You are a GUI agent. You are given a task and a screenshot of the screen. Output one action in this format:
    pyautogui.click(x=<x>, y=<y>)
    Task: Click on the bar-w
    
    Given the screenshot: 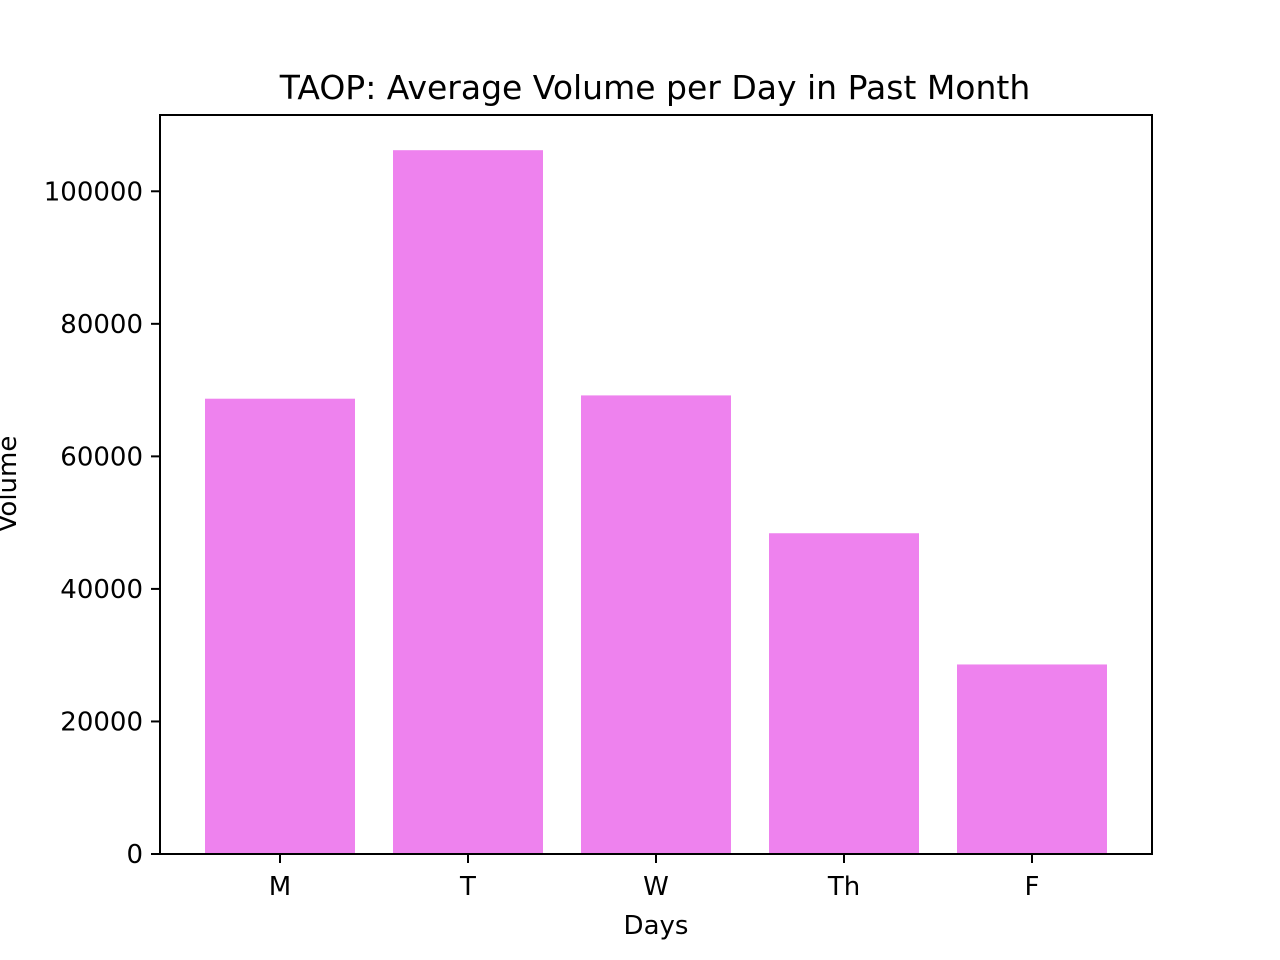 What is the action you would take?
    pyautogui.click(x=656, y=624)
    